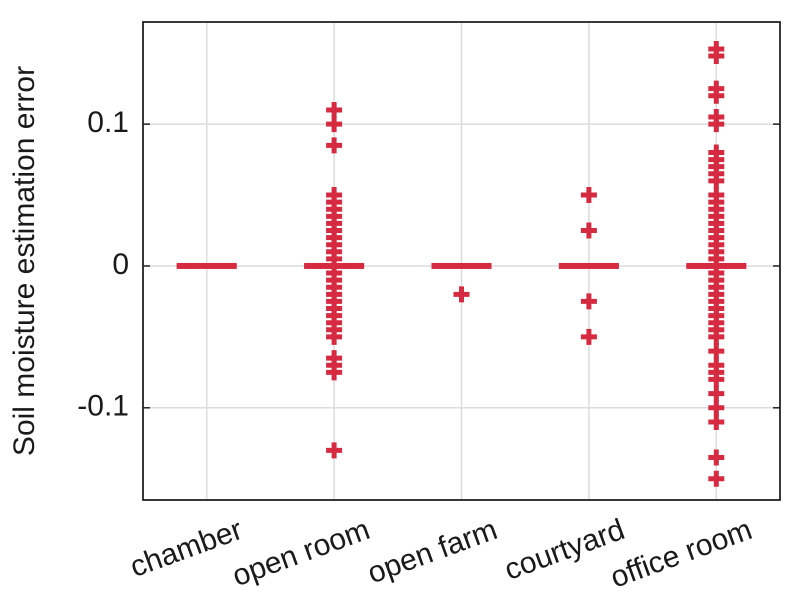  Describe the element at coordinates (108, 122) in the screenshot. I see `y-tick-label: 0.1` at that location.